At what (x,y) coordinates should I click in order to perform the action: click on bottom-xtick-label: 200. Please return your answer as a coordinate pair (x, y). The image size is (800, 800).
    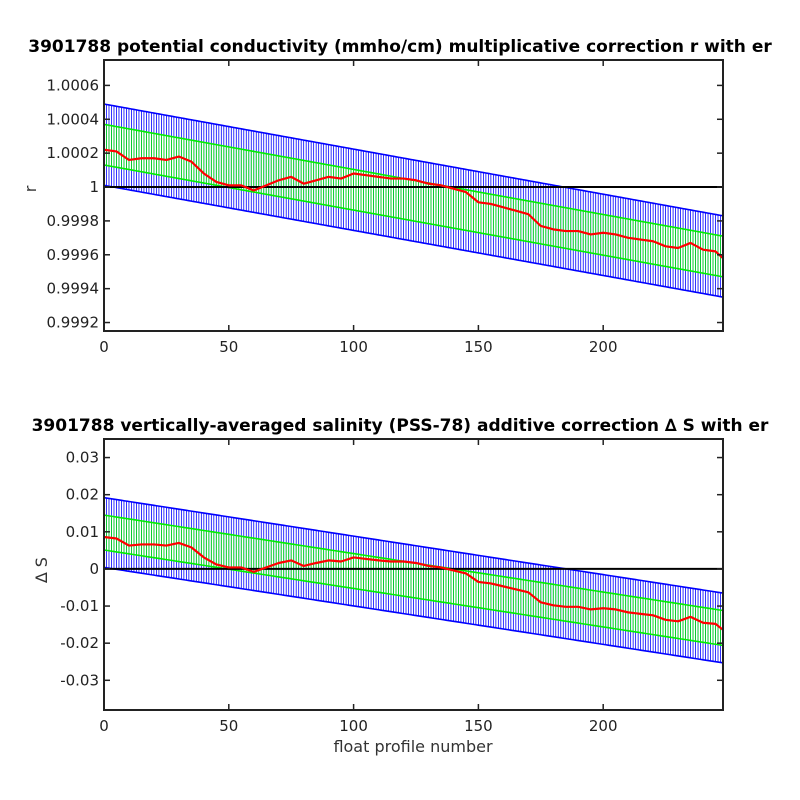
    Looking at the image, I should click on (603, 726).